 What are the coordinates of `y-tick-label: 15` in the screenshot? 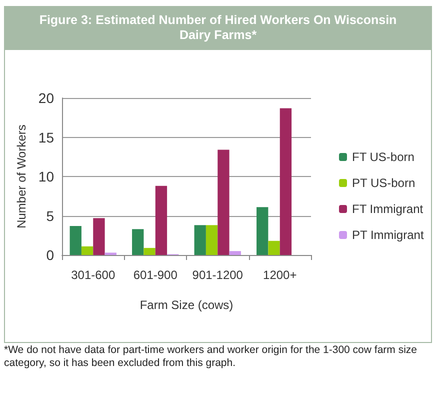 It's located at (46, 137).